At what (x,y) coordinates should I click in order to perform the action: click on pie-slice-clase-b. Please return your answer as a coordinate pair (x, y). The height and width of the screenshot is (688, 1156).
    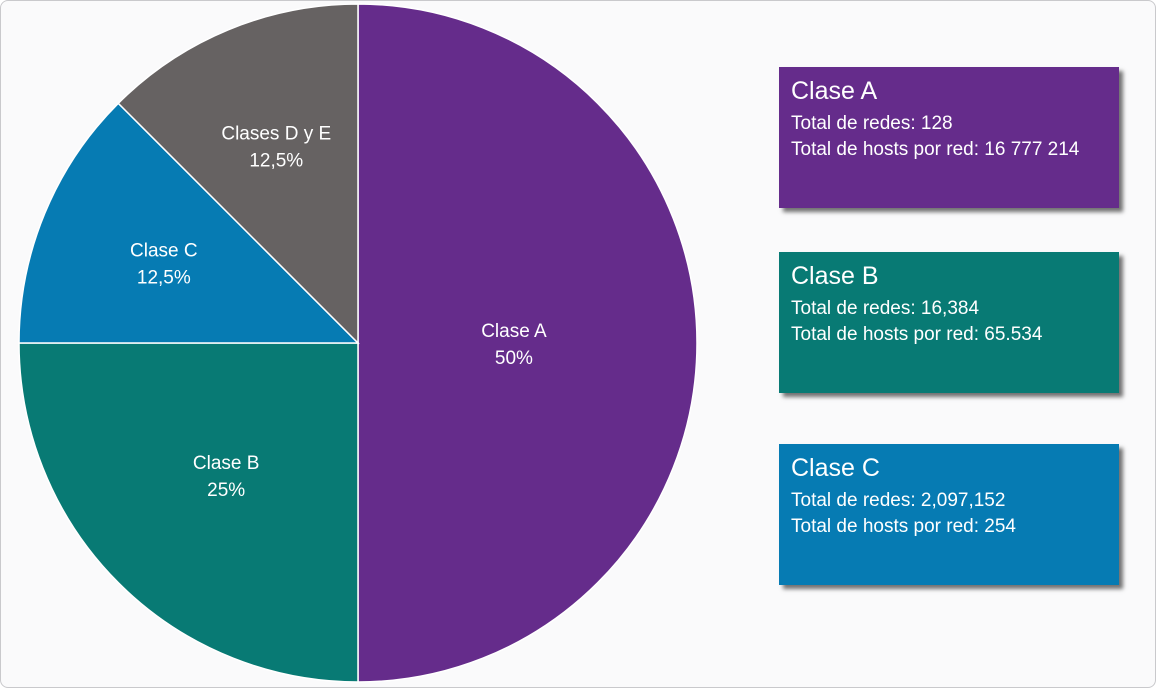
    Looking at the image, I should click on (188, 512).